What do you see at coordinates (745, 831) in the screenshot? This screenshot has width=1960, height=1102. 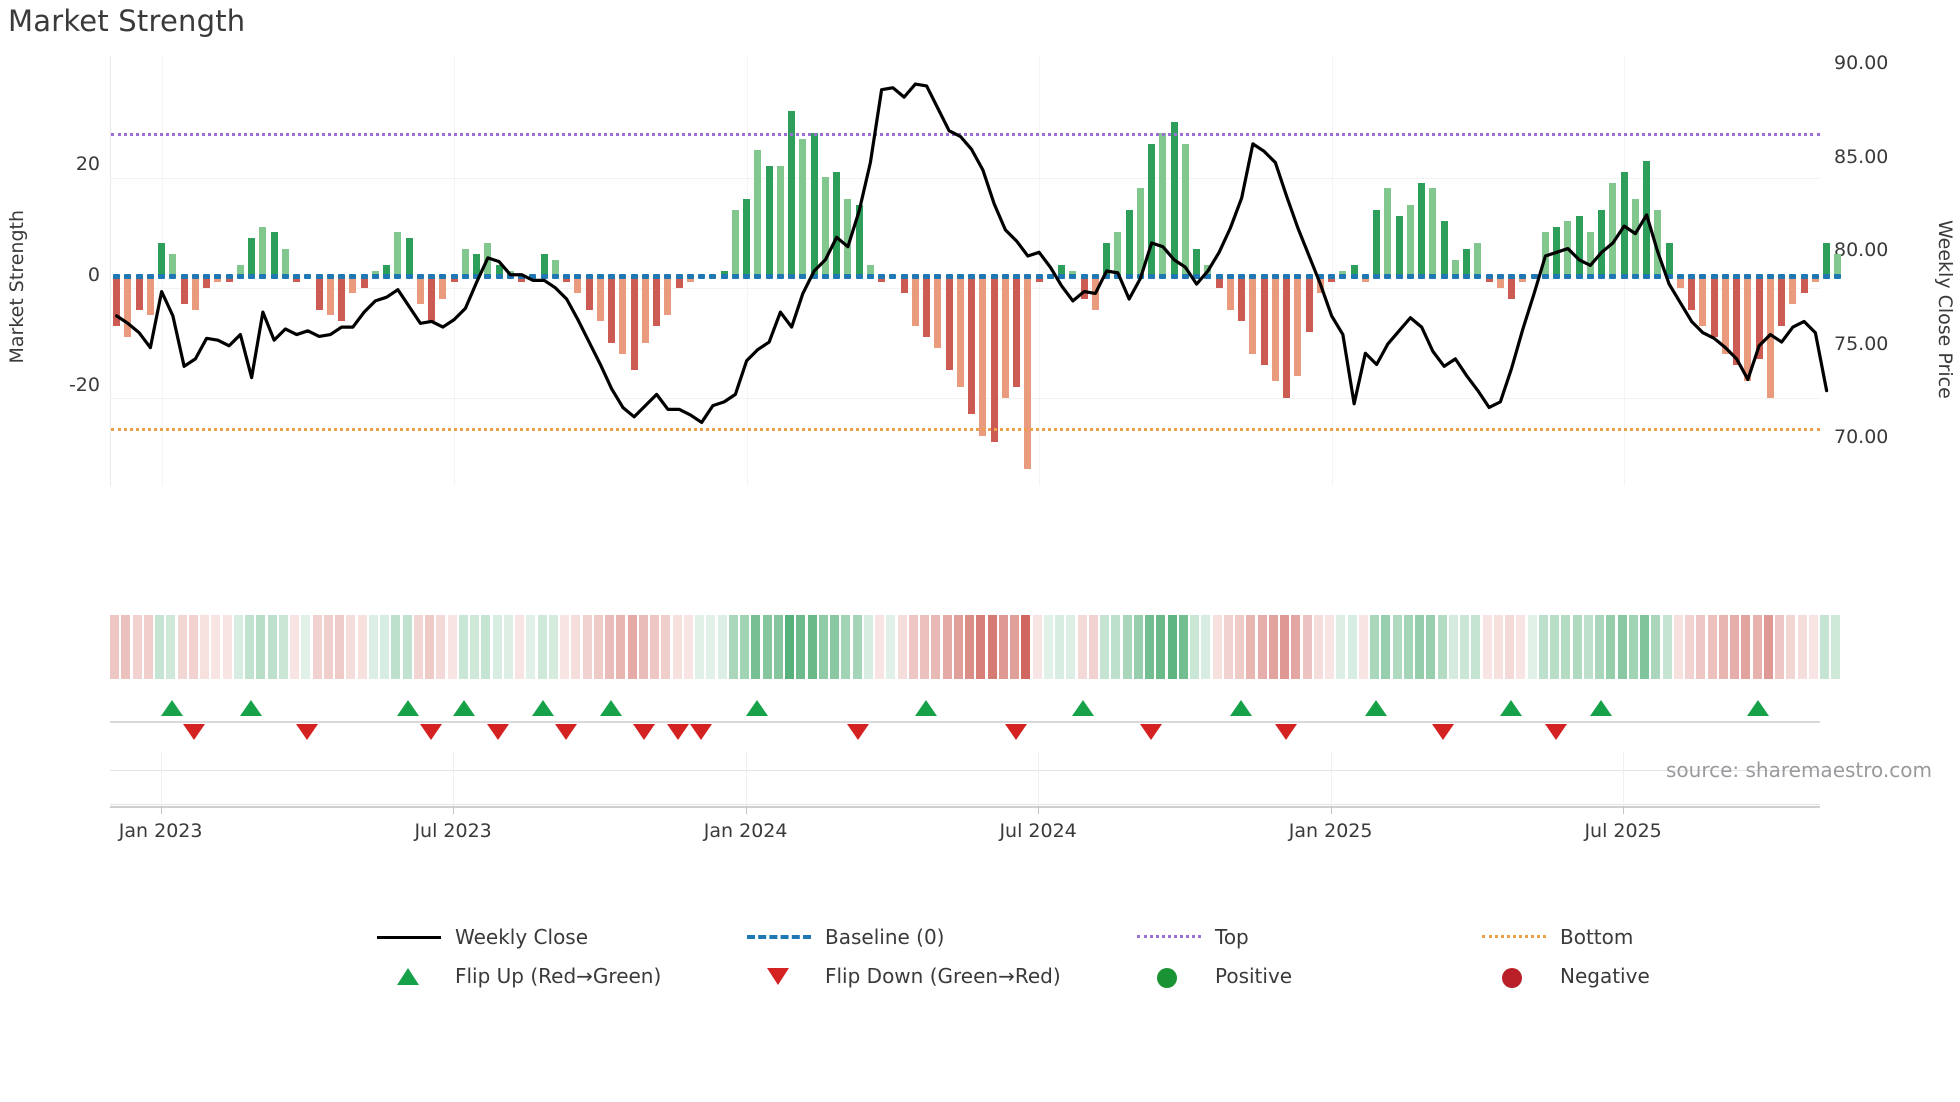 I see `x-tick-label: Jan 2024` at bounding box center [745, 831].